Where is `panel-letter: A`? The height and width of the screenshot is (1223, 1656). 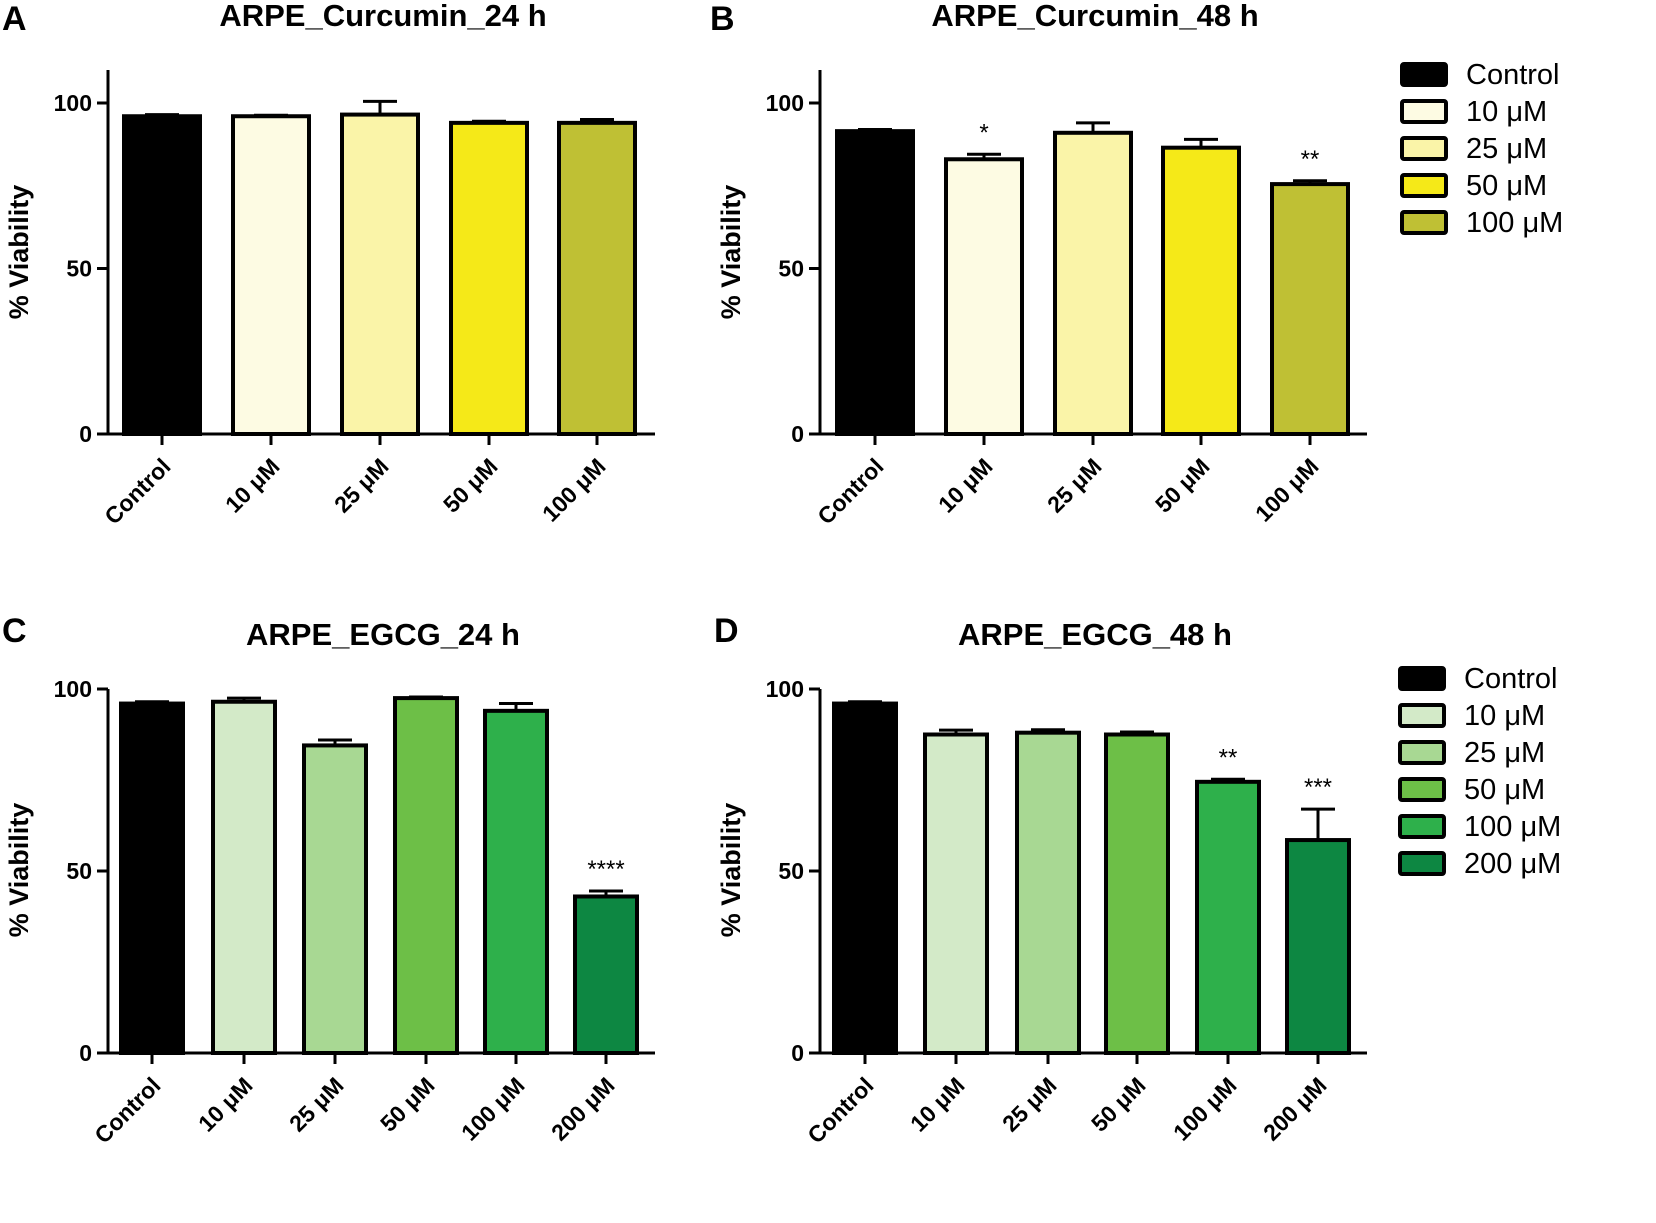 panel-letter: A is located at coordinates (14, 19).